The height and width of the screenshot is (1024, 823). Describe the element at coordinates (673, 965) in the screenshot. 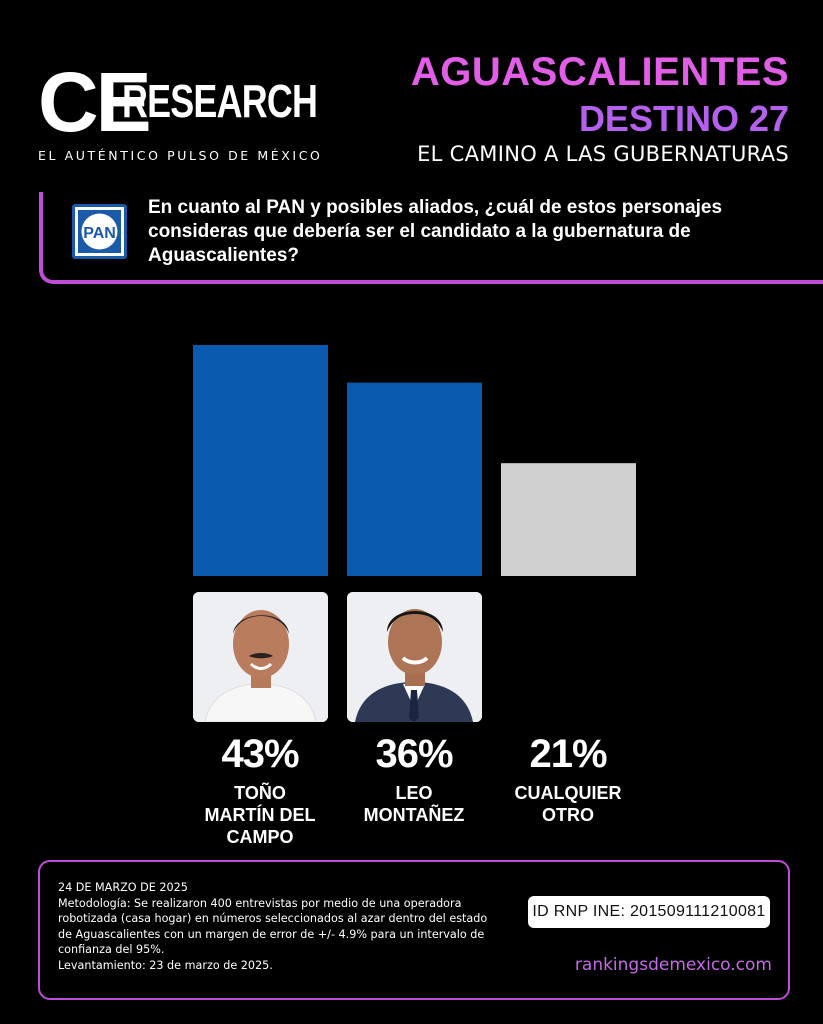

I see `website-link: rankingsdemexico.com` at that location.